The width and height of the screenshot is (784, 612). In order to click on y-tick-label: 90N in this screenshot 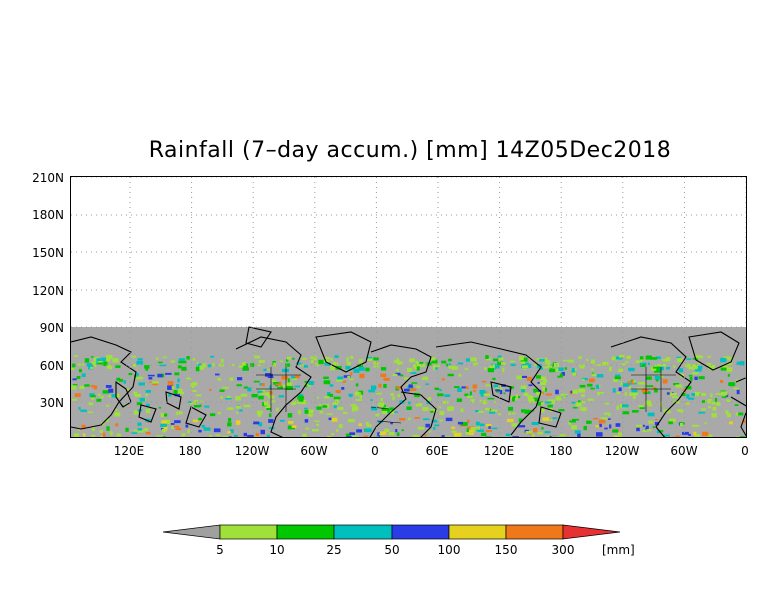, I will do `click(51, 328)`.